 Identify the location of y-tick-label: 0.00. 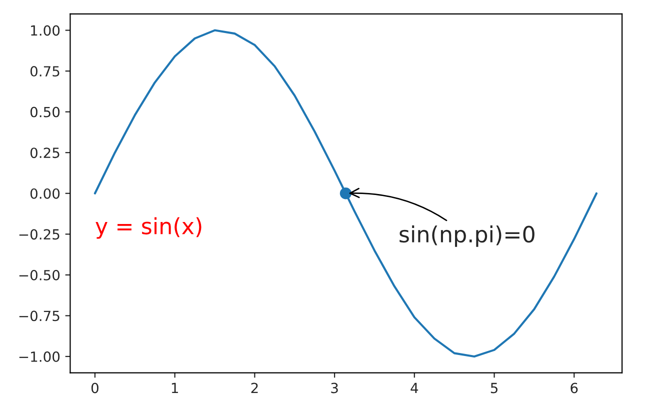
(45, 193).